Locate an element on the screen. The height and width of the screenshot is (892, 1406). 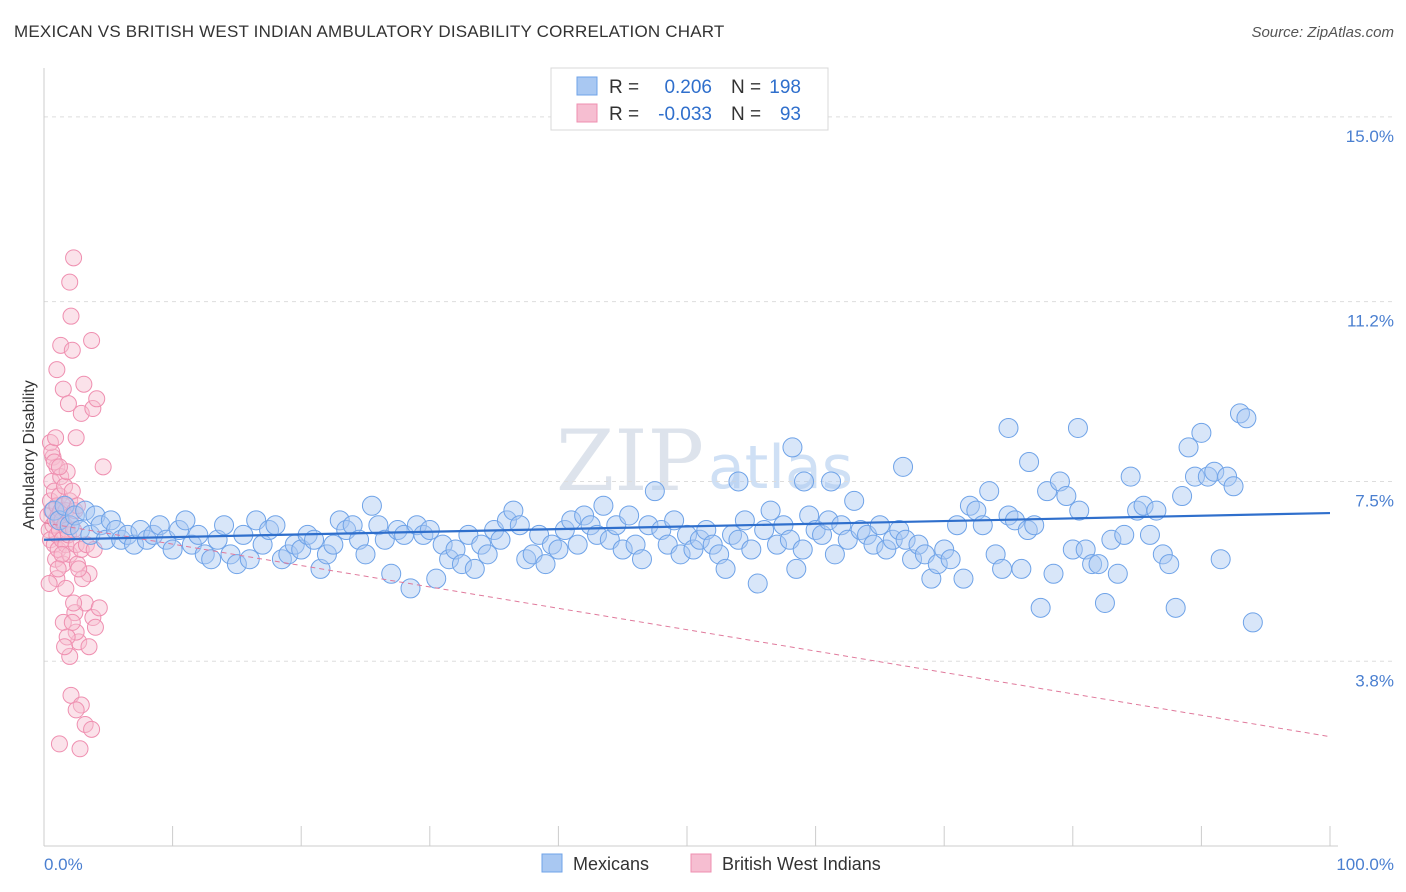
legend-r-value-0: 0.206 is located at coordinates (688, 87).